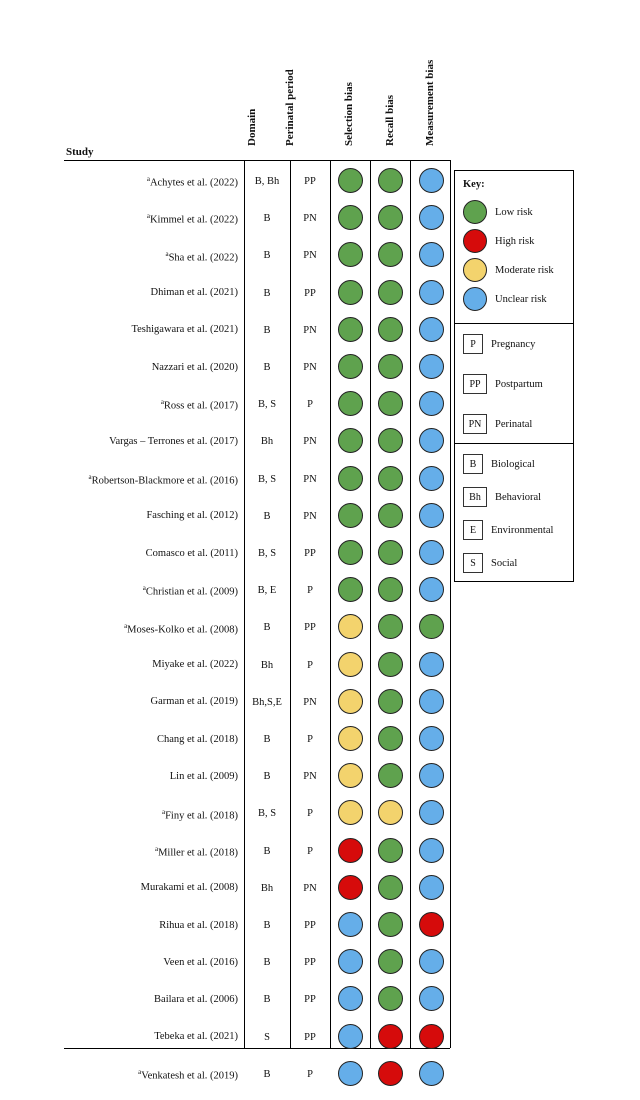 This screenshot has height=1100, width=640. Describe the element at coordinates (148, 776) in the screenshot. I see `study-name: Lin et al. (2009)` at that location.